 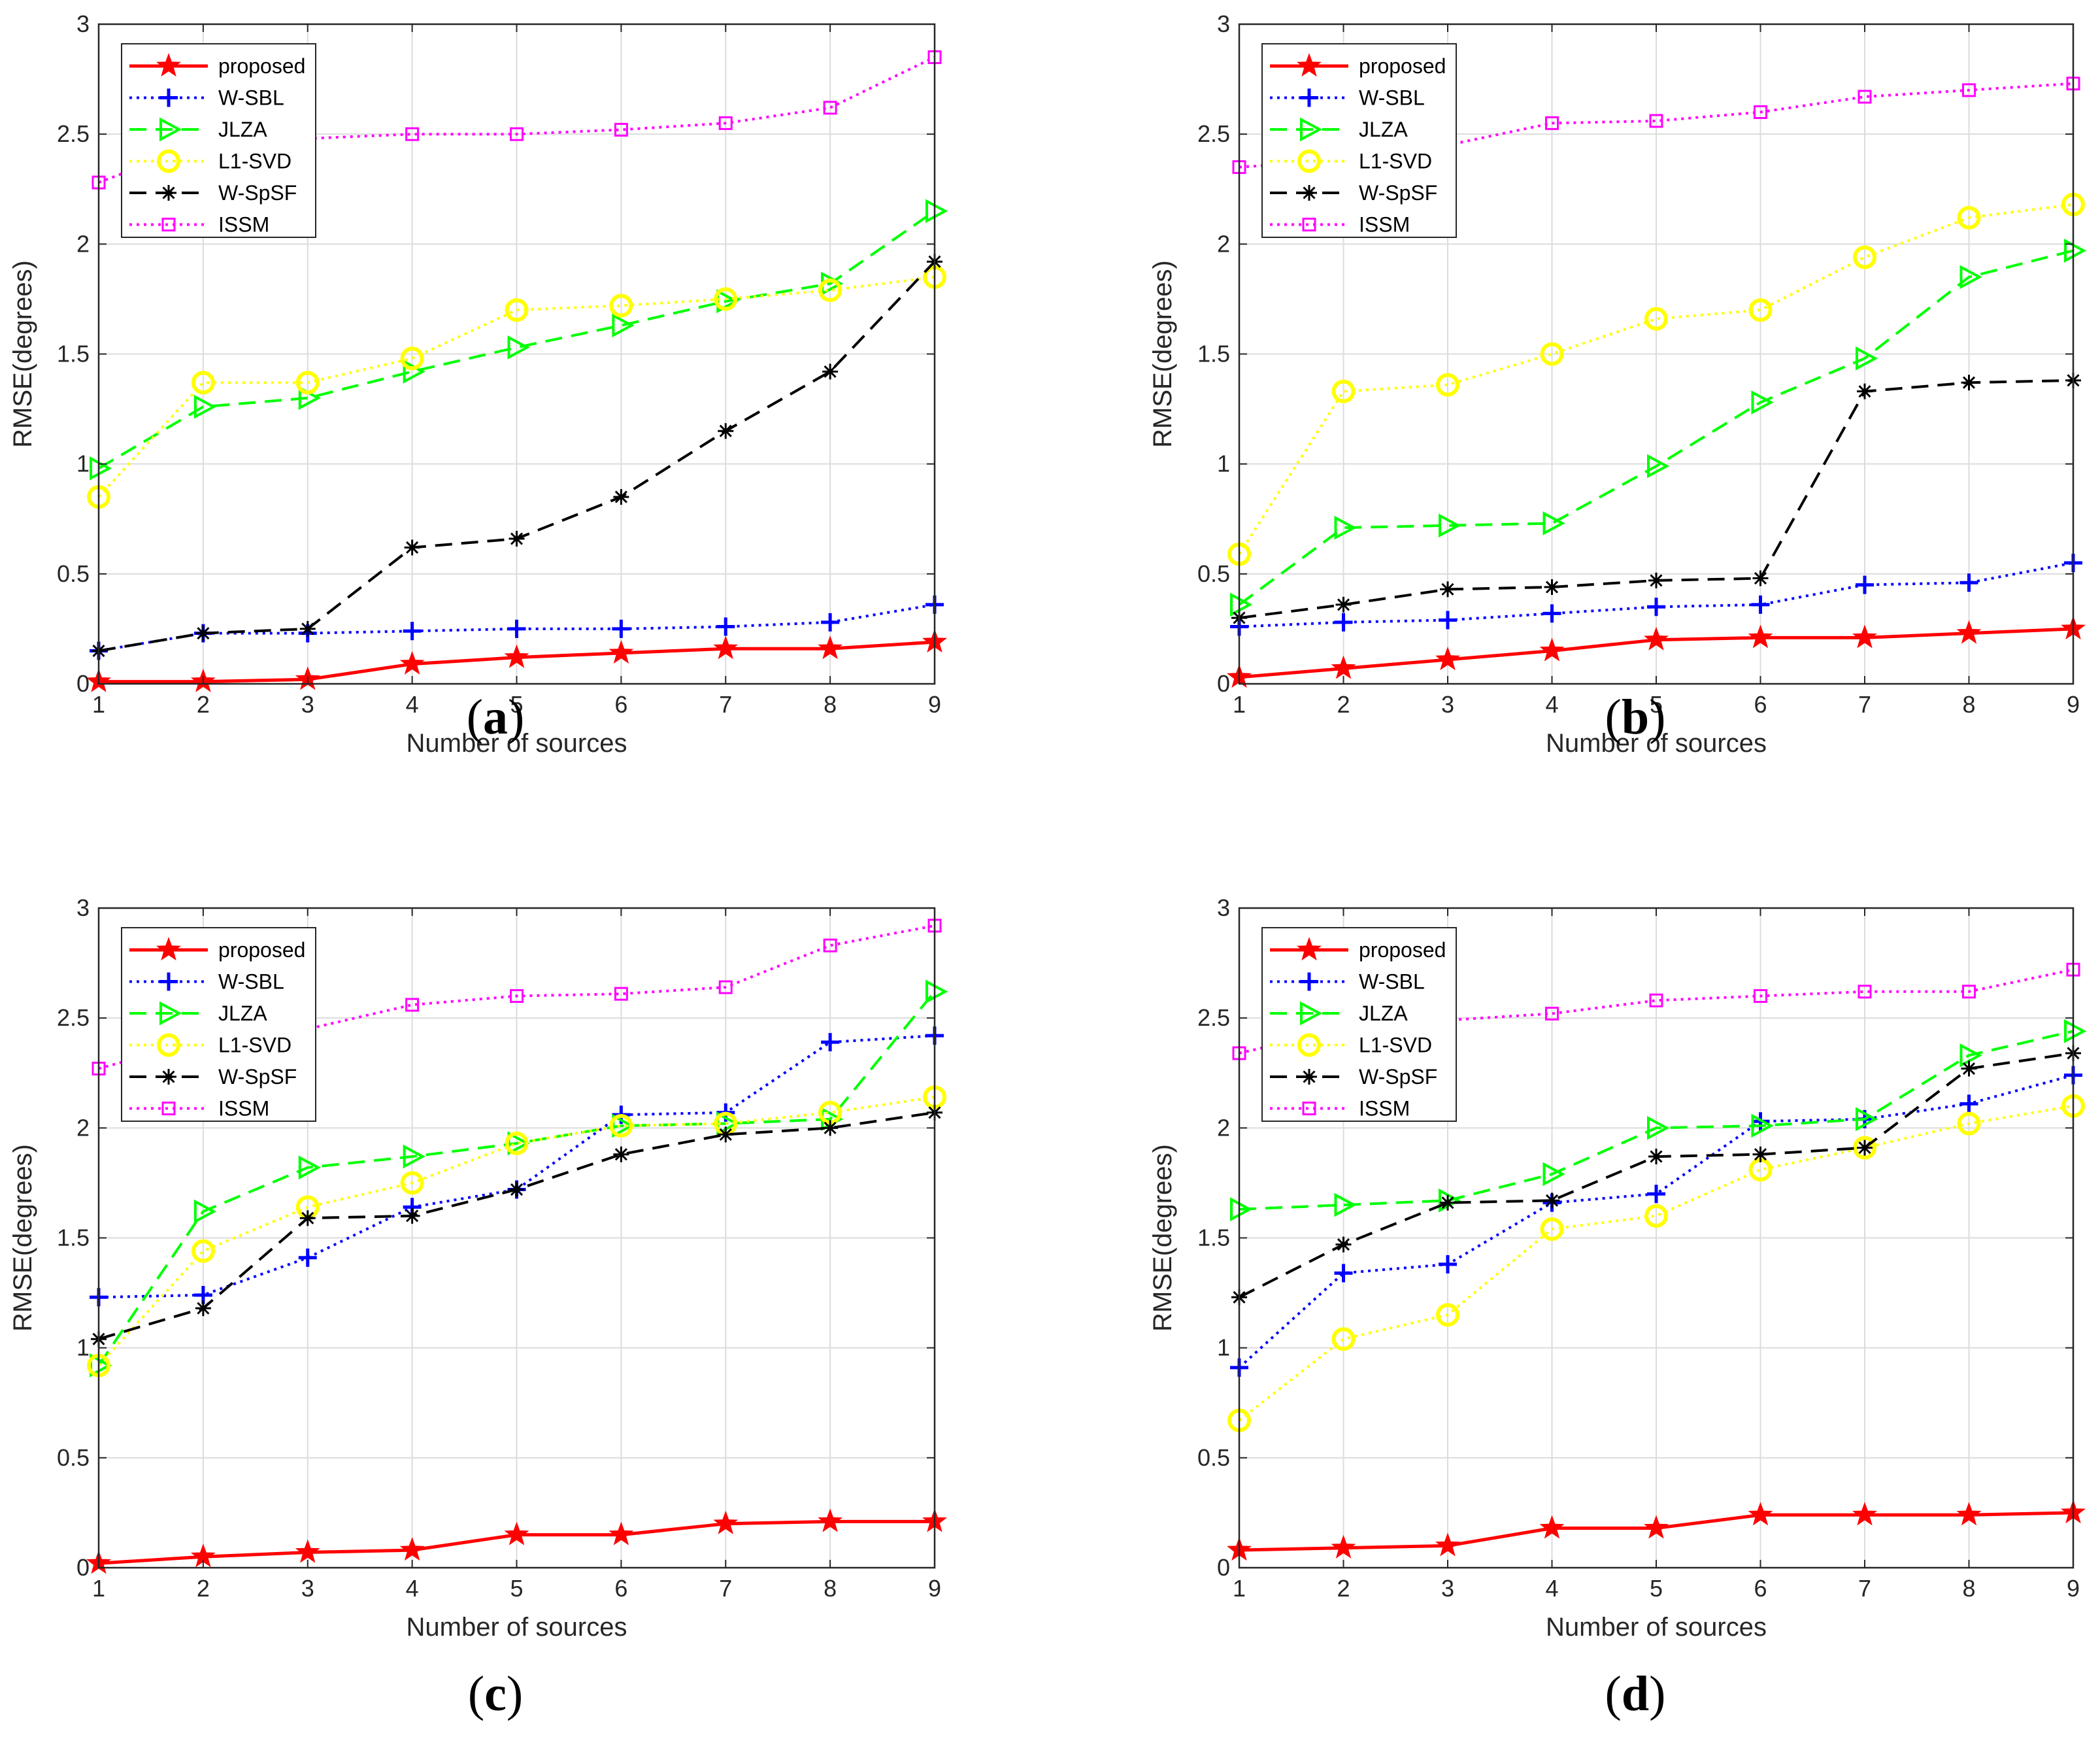 I want to click on x-tick-label: 4, so click(x=1551, y=1589).